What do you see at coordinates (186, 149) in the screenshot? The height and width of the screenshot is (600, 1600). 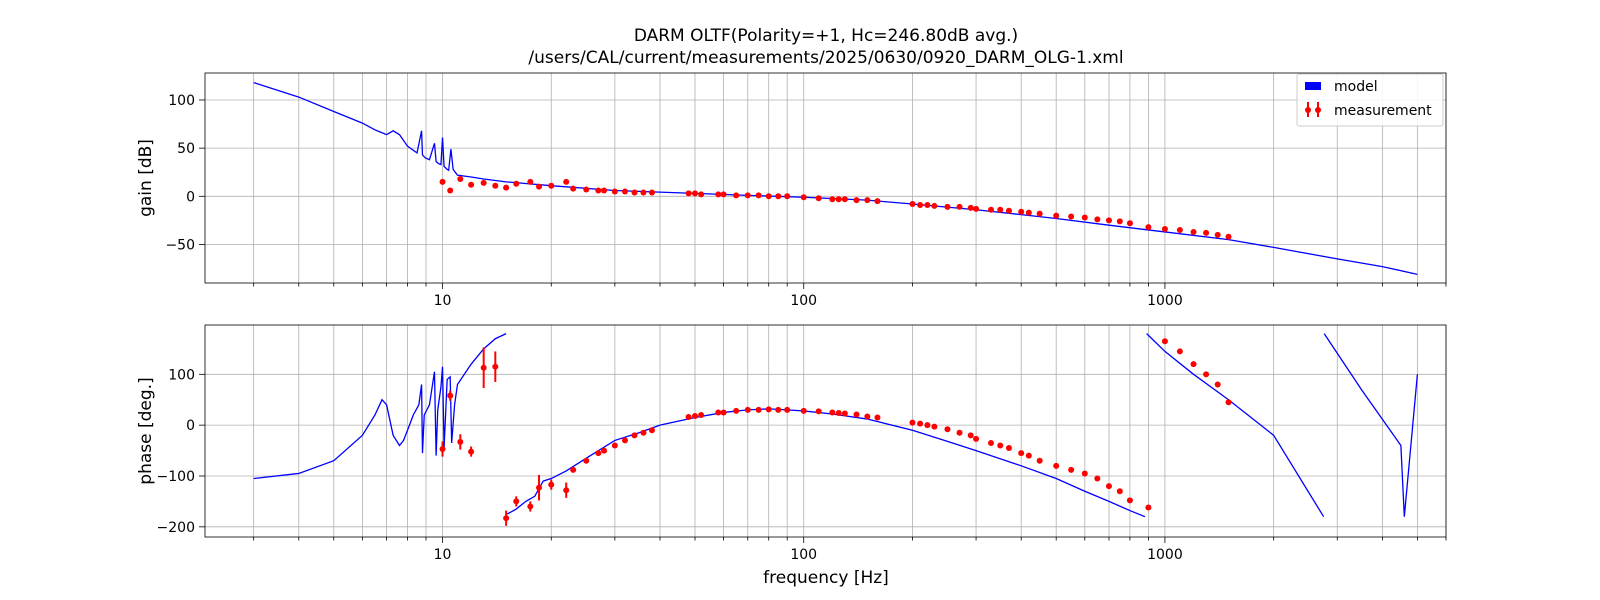 I see `y-tick-label: 50` at bounding box center [186, 149].